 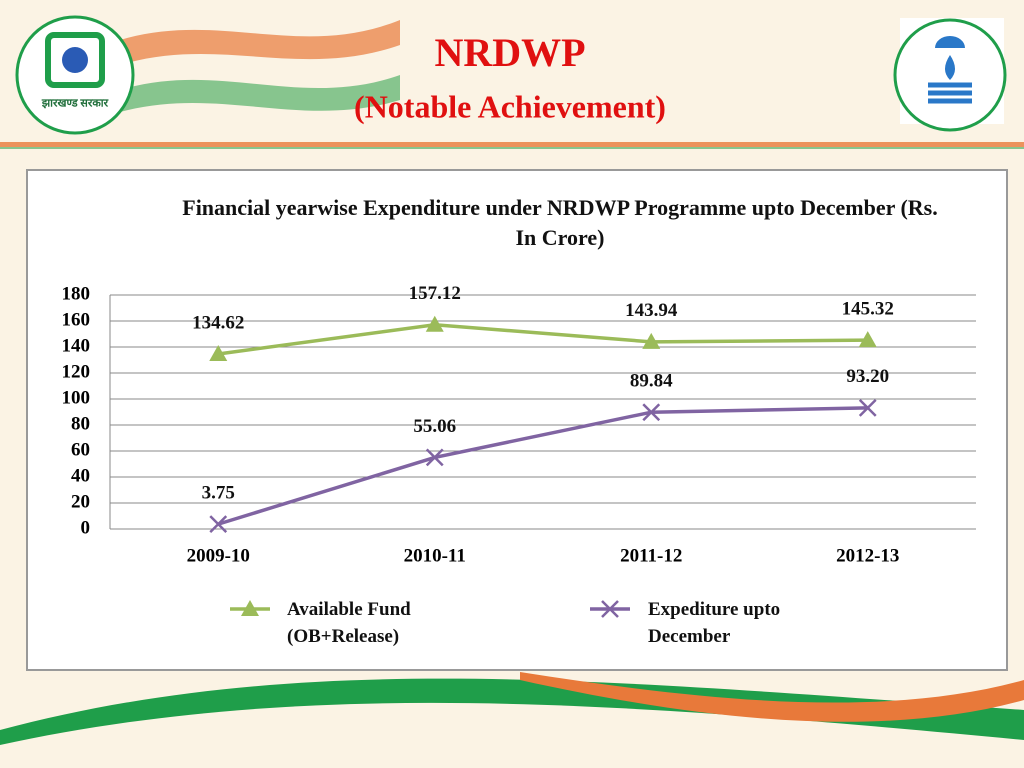 What do you see at coordinates (510, 106) in the screenshot?
I see `slide-subtitle: (Notable Achievement)` at bounding box center [510, 106].